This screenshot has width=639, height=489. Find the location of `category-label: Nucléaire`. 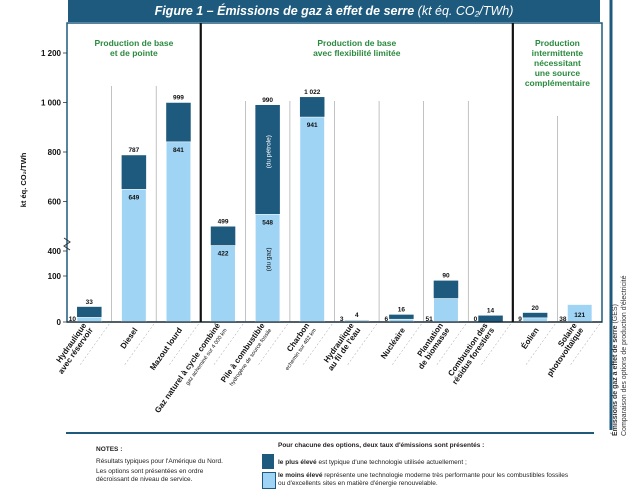

category-label: Nucléaire is located at coordinates (393, 343).